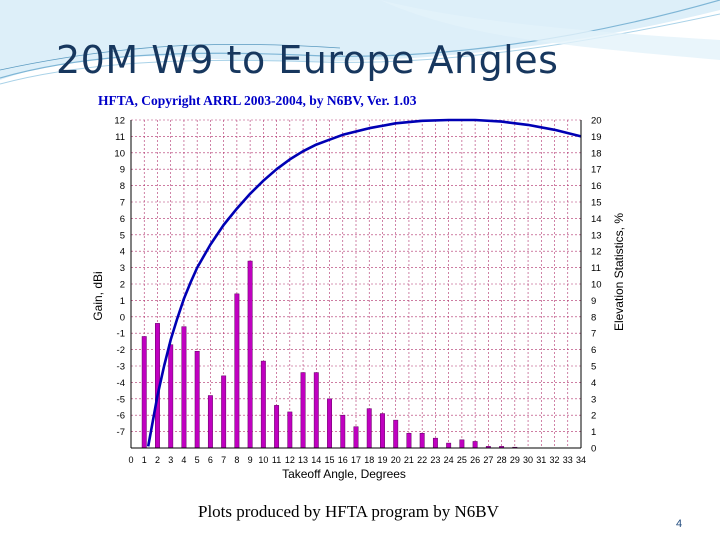  Describe the element at coordinates (596, 121) in the screenshot. I see `y2-tick-label: 20` at that location.